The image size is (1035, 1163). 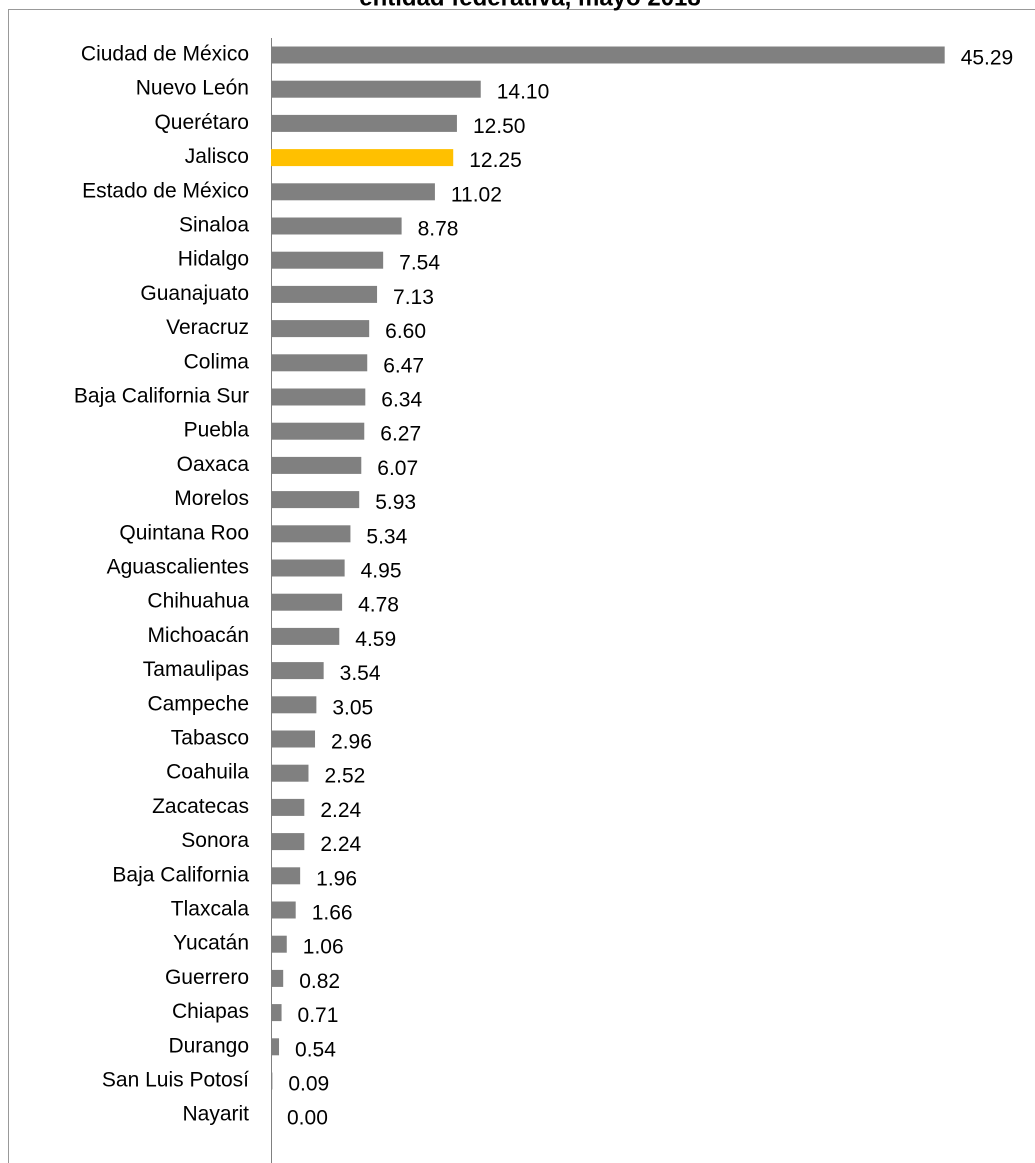 What do you see at coordinates (161, 396) in the screenshot?
I see `category-label: Baja California Sur` at bounding box center [161, 396].